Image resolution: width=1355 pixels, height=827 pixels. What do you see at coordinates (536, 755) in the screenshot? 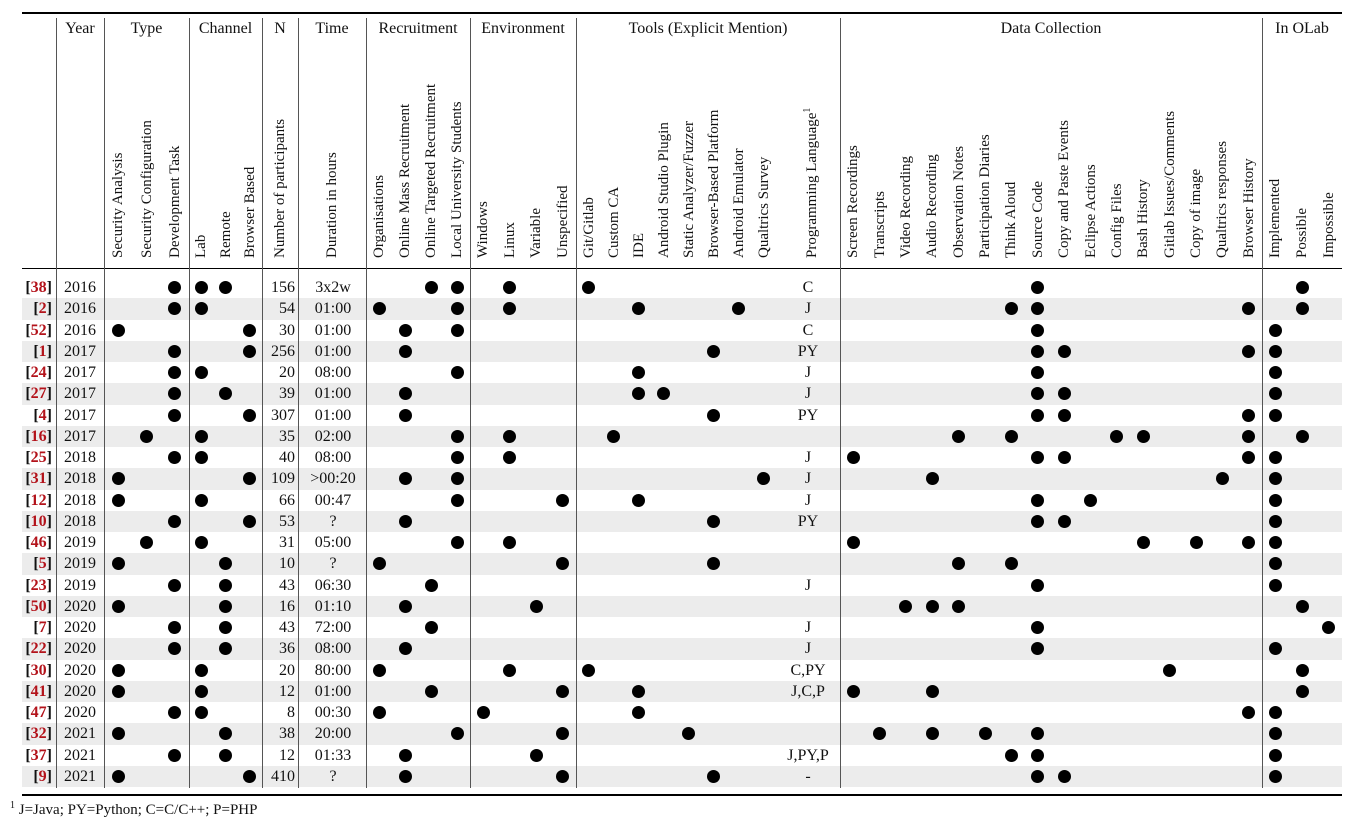
I see `dot-mark-variable` at bounding box center [536, 755].